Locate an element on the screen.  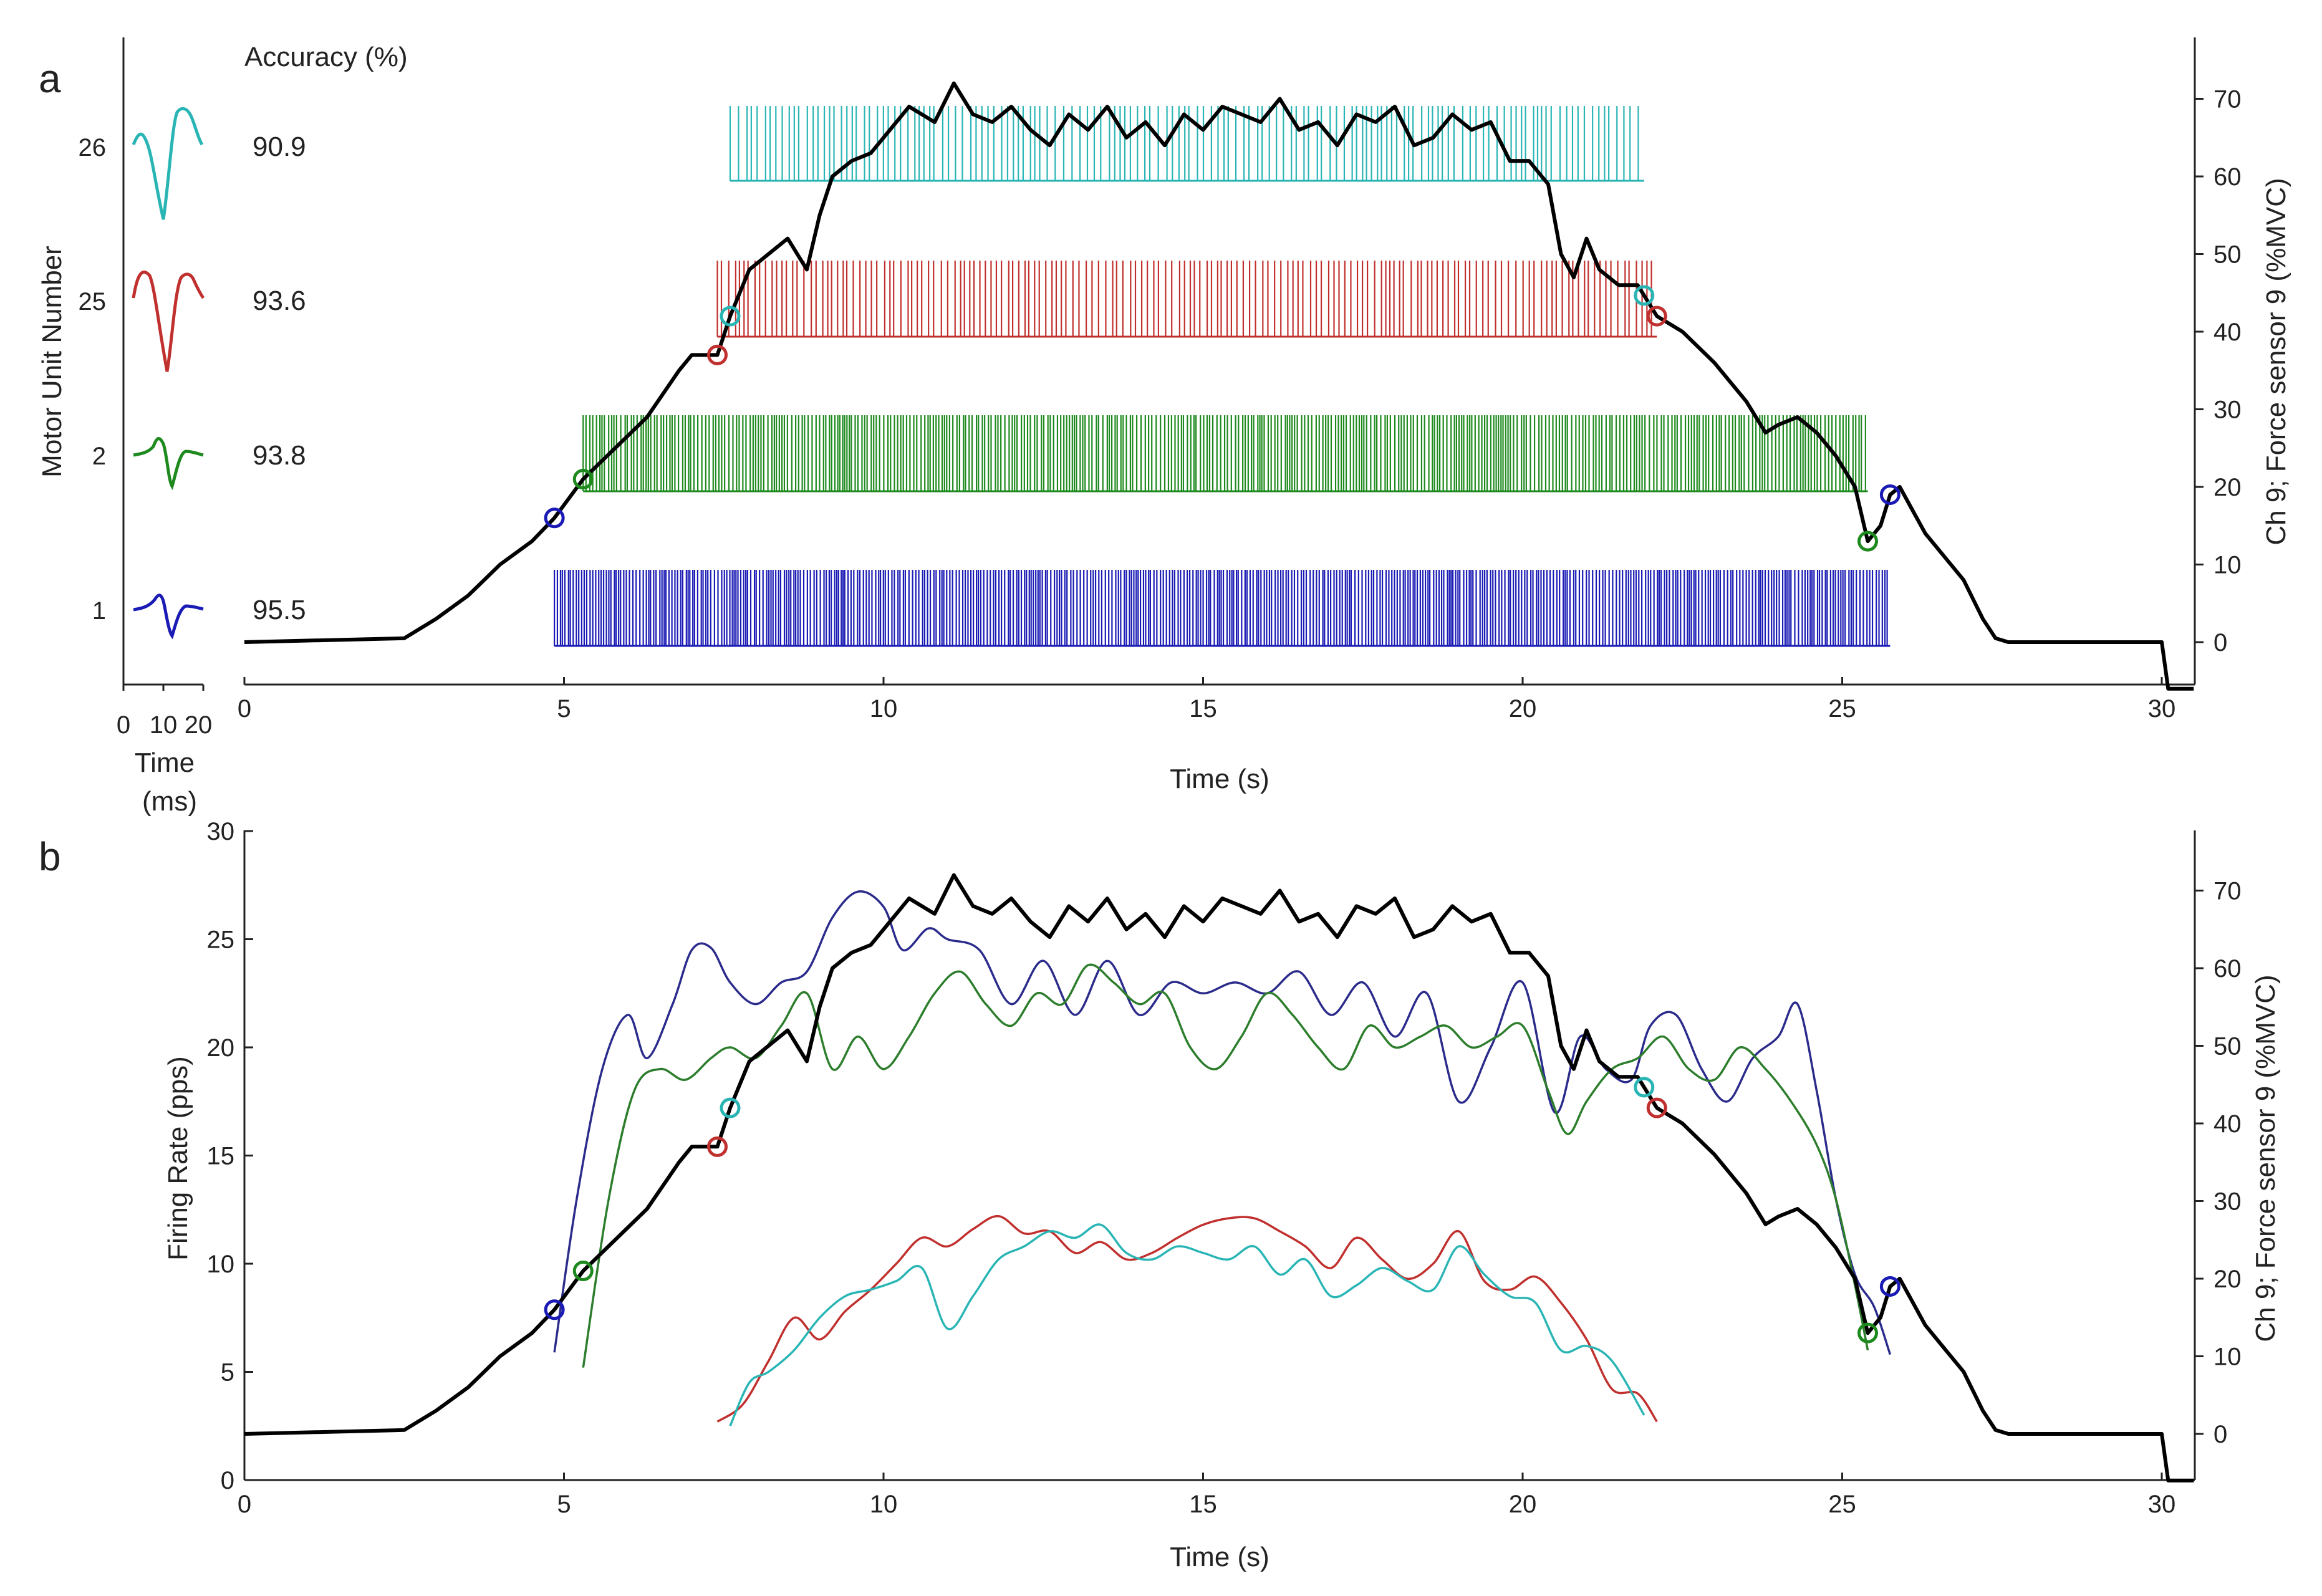
panel-b-x-title: Time (s) is located at coordinates (1219, 1557).